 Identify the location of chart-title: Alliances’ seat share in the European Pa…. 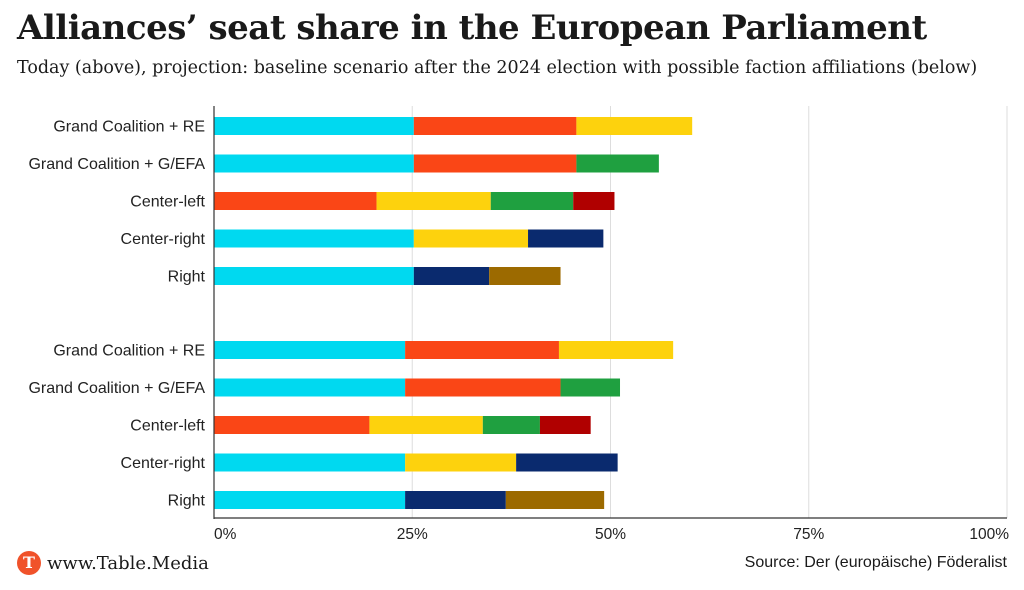
(472, 28).